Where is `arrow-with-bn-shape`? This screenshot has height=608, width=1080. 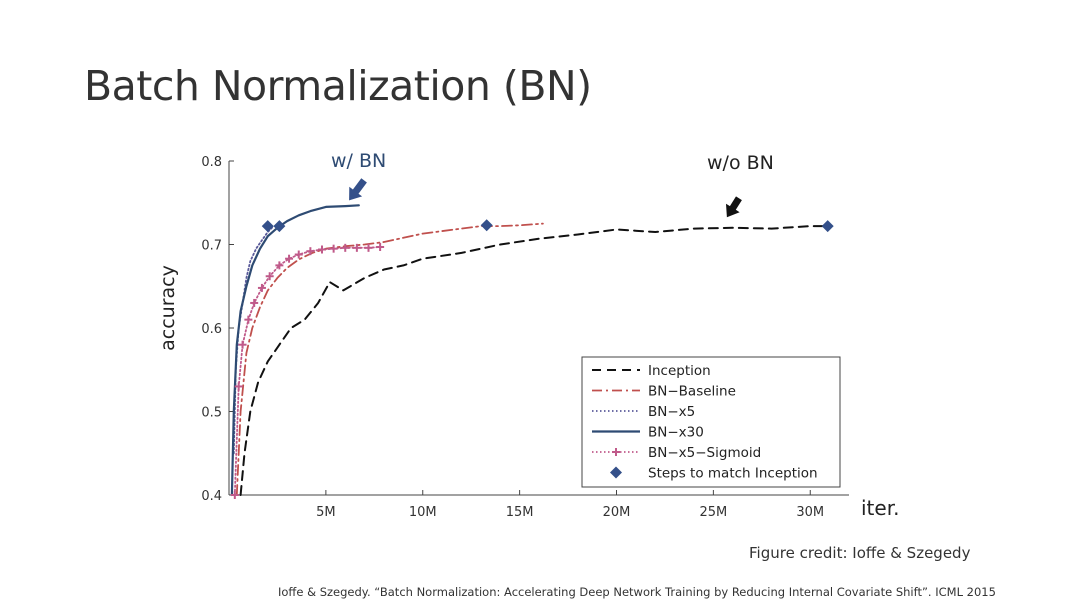
arrow-with-bn-shape is located at coordinates (358, 189).